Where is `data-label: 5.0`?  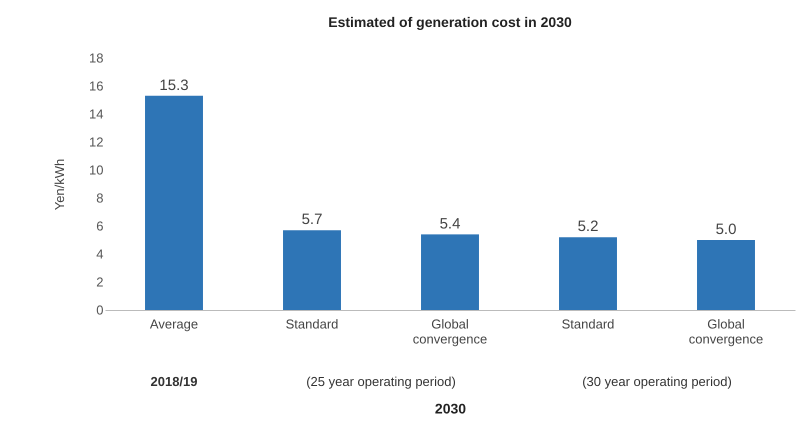
data-label: 5.0 is located at coordinates (726, 229).